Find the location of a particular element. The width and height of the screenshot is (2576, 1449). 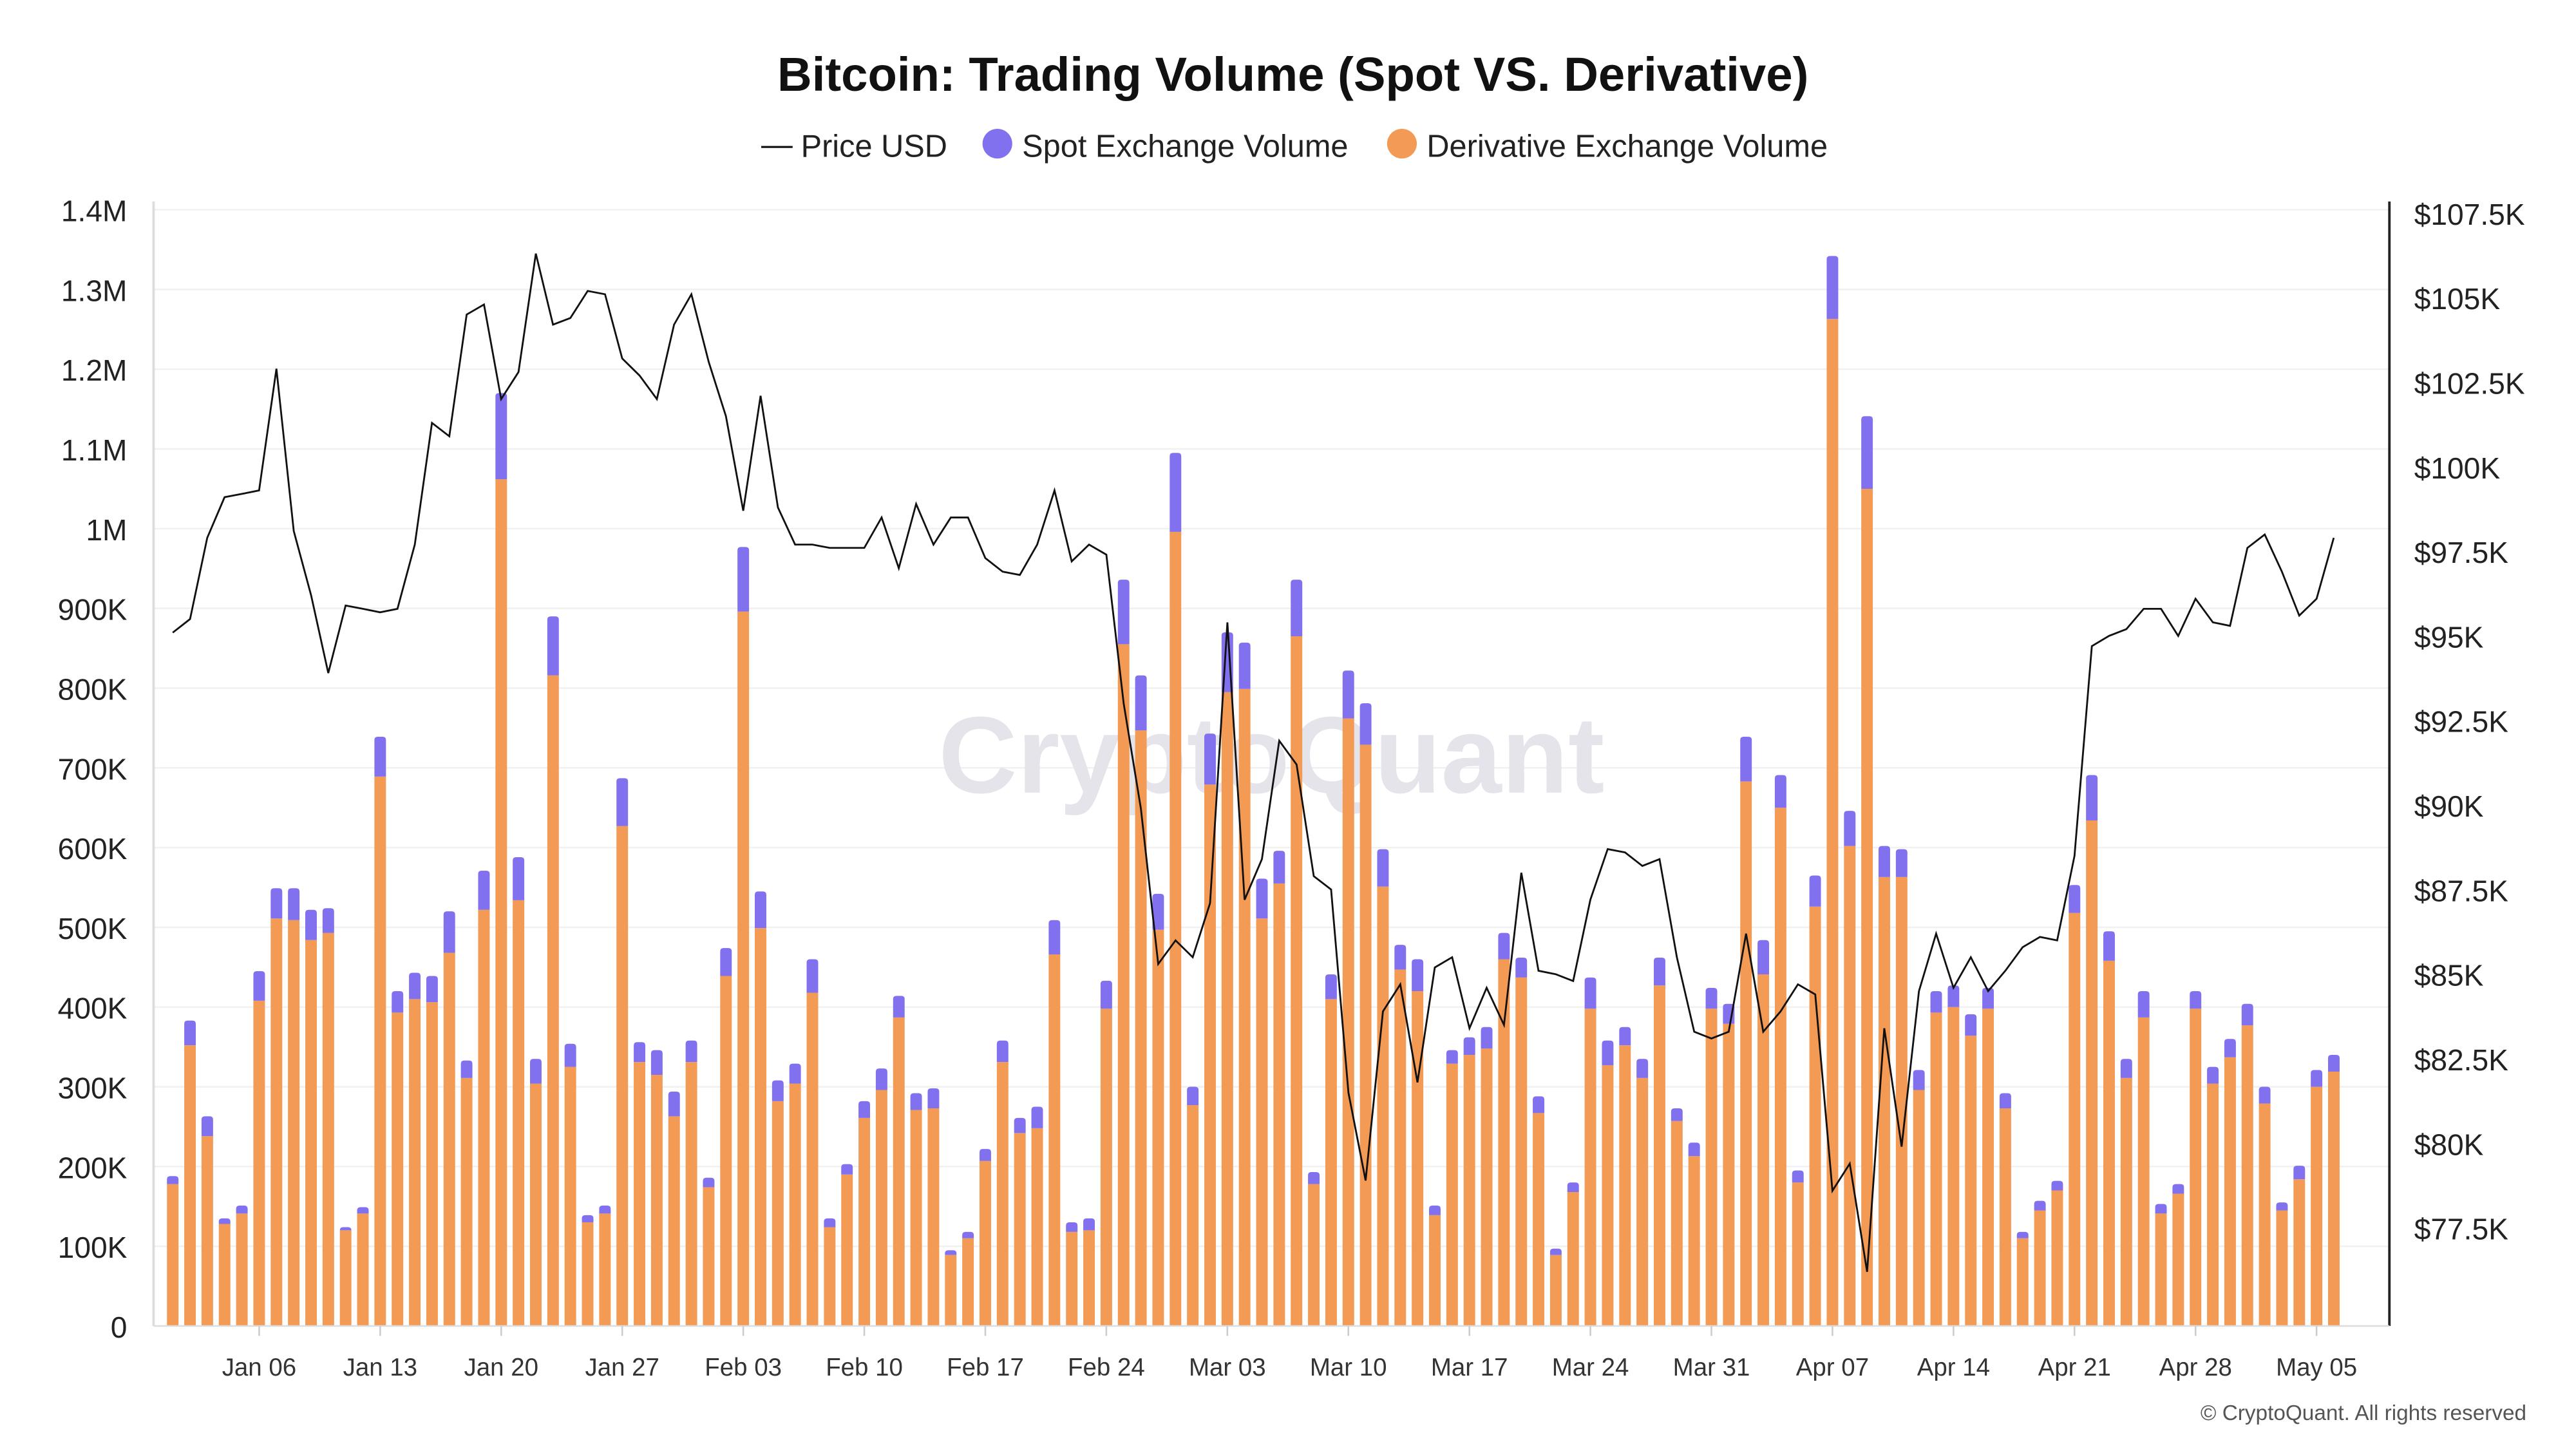

x-tick-label: Mar 24 is located at coordinates (1591, 1368).